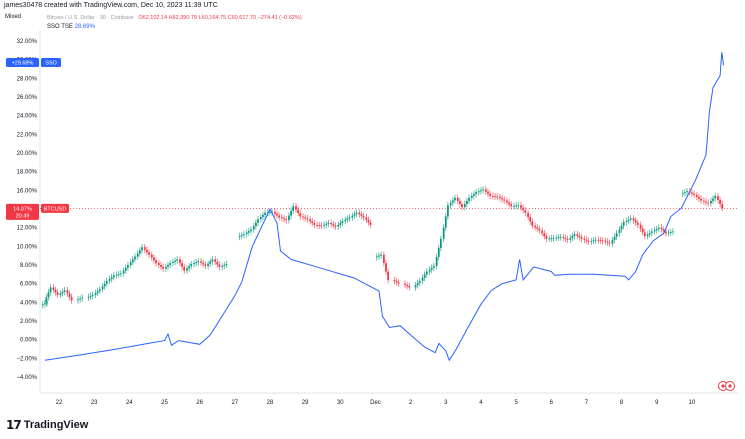 This screenshot has width=745, height=439. Describe the element at coordinates (516, 403) in the screenshot. I see `x-tick-label: 5` at that location.